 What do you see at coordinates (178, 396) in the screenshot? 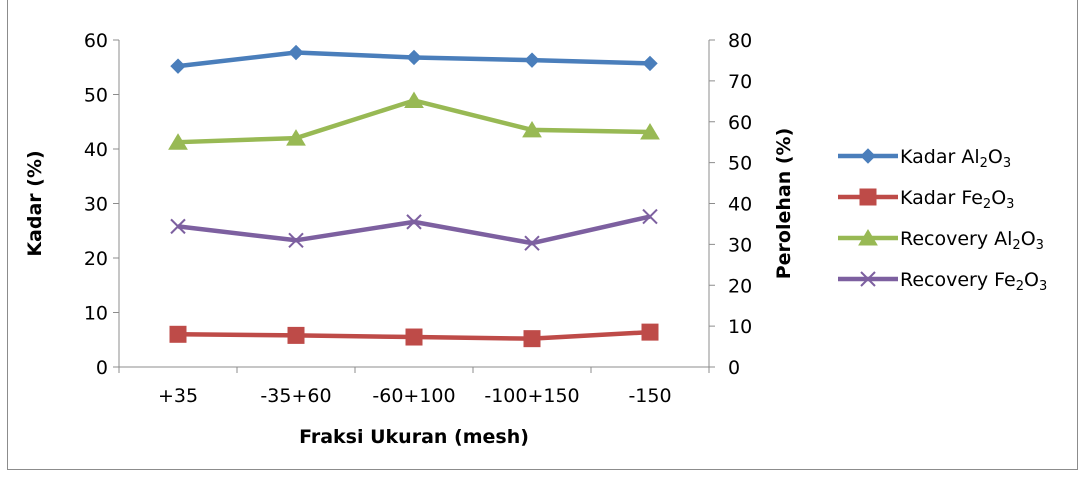
I see `x-tick-label: +35` at bounding box center [178, 396].